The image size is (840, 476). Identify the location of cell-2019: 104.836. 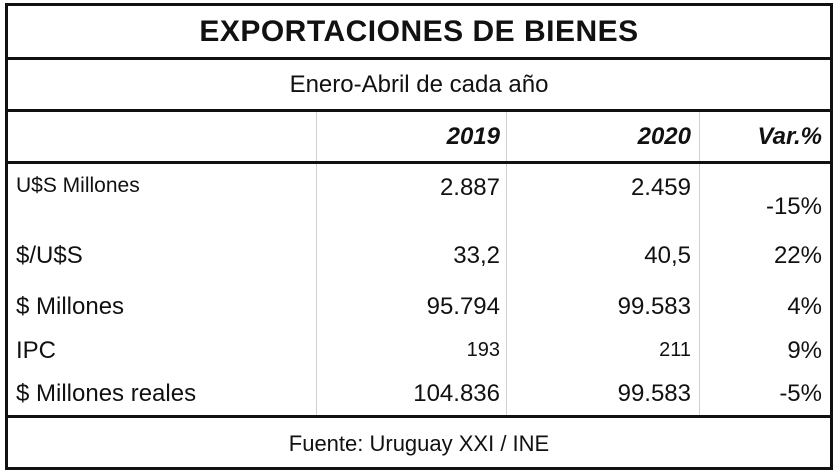
(456, 393).